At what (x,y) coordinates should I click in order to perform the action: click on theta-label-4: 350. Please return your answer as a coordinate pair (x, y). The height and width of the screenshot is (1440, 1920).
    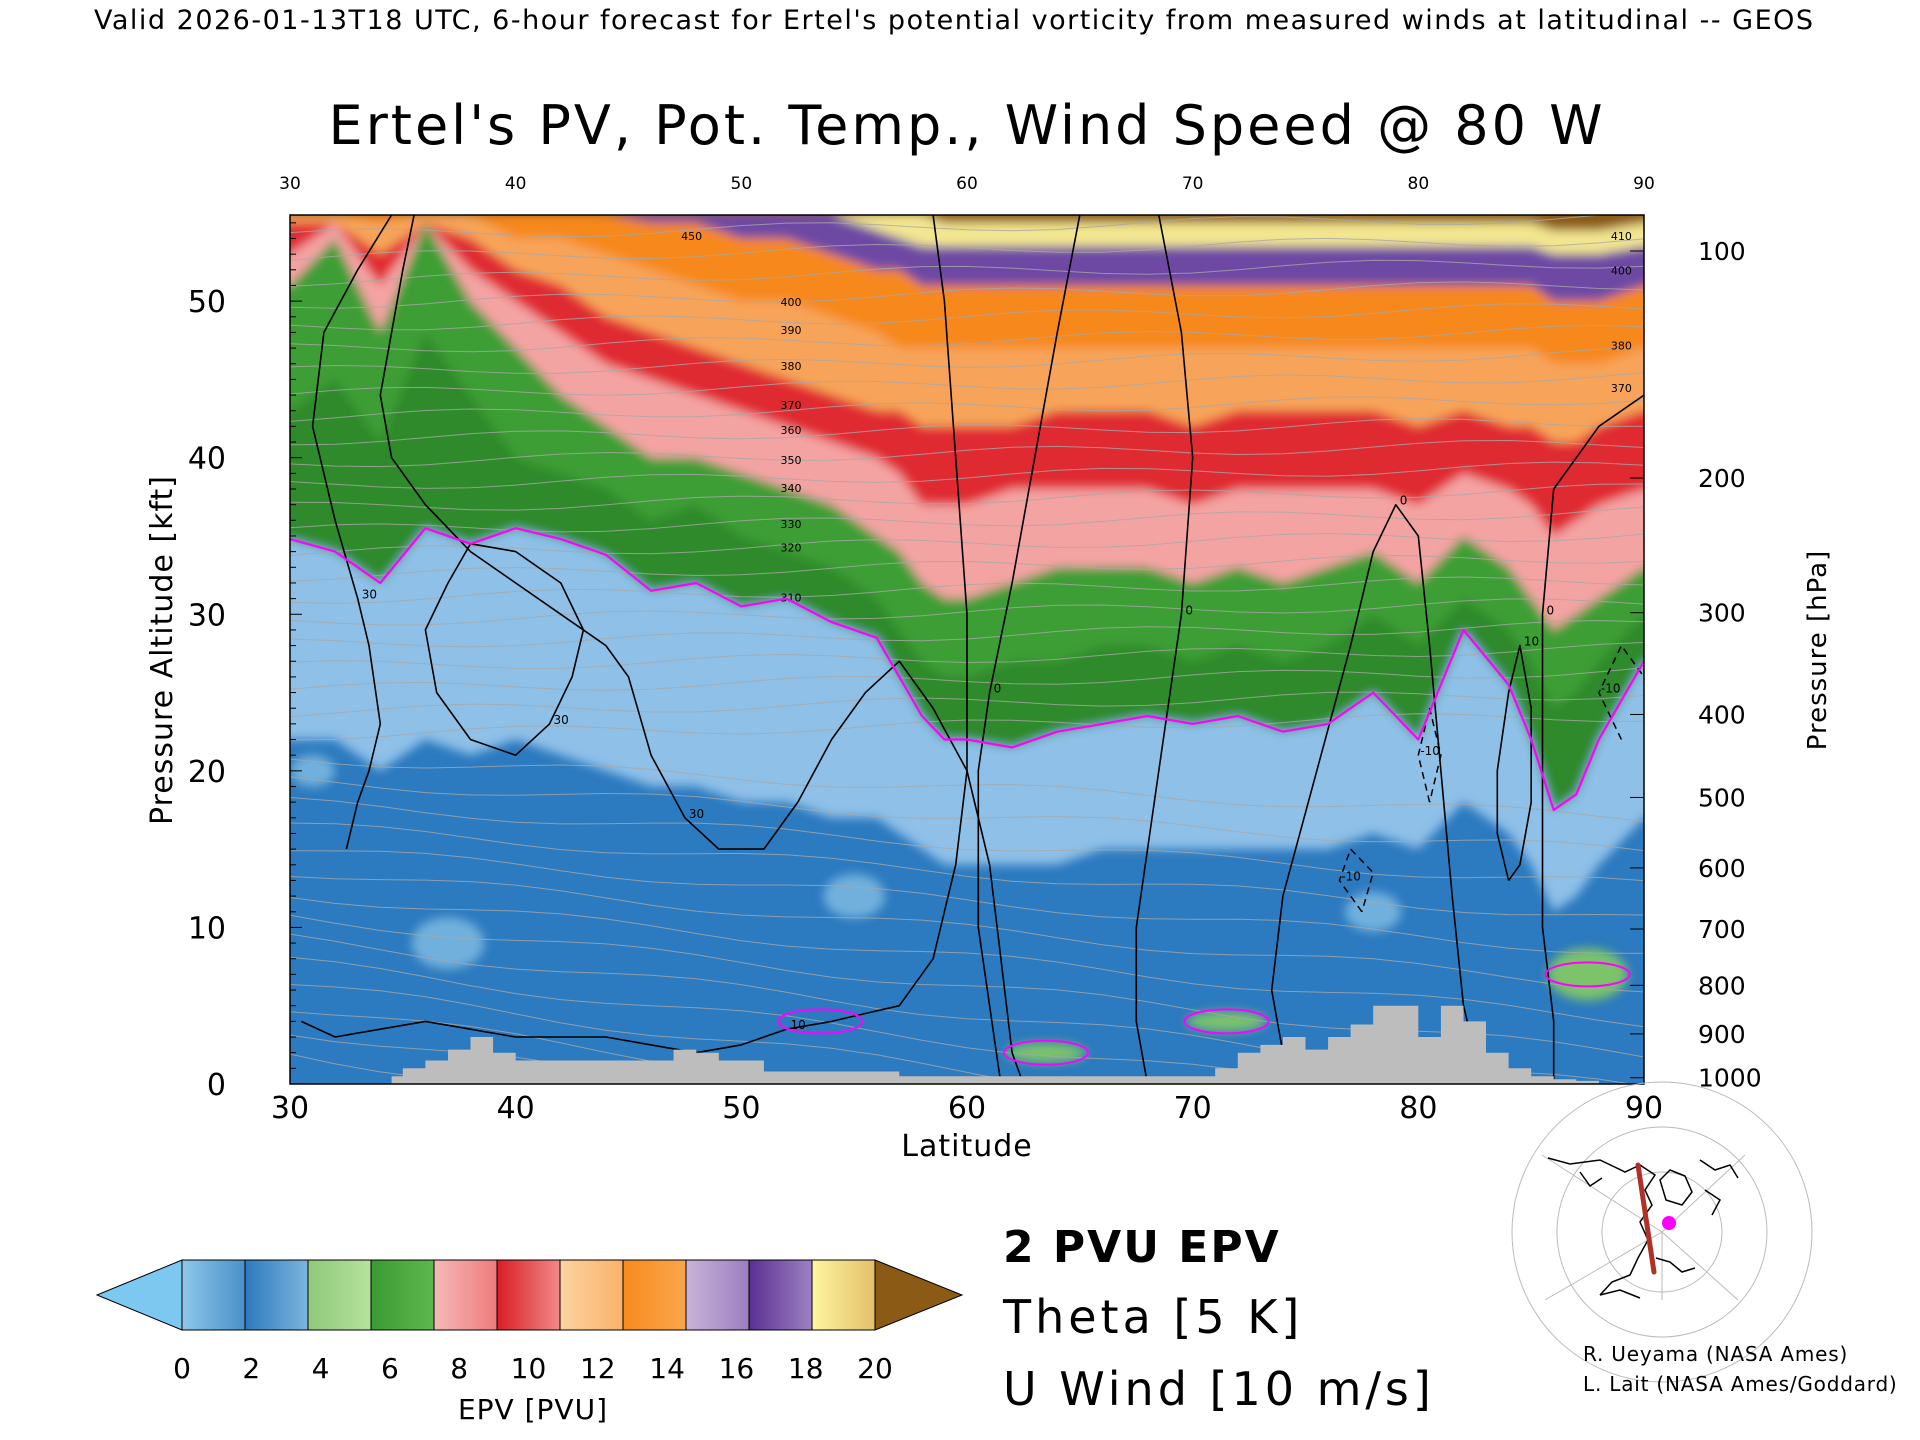
    Looking at the image, I should click on (790, 460).